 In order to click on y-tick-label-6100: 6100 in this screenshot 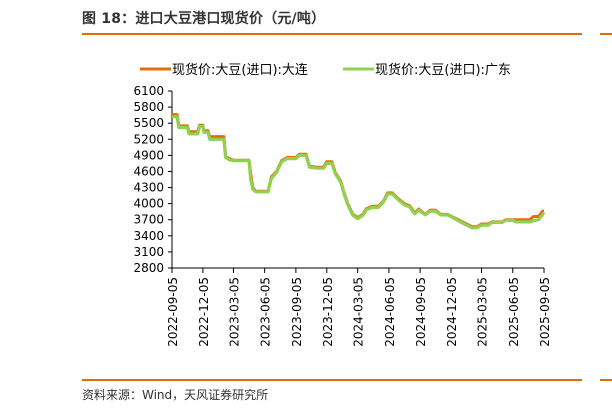, I will do `click(148, 91)`.